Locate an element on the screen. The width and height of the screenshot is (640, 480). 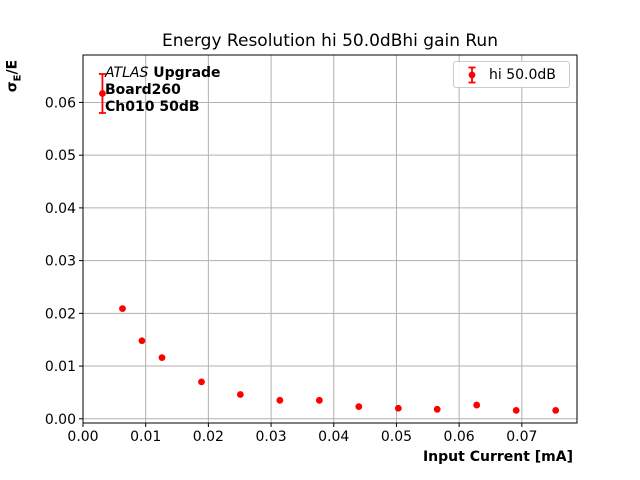
x-tick-label: 0.01 is located at coordinates (145, 437).